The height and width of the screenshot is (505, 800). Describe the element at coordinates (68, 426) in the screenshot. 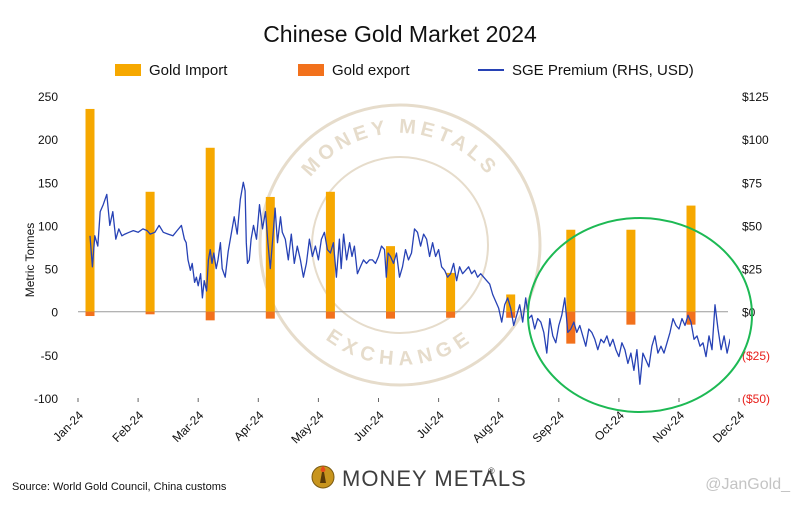

I see `x-tick-label: Jan-24` at that location.